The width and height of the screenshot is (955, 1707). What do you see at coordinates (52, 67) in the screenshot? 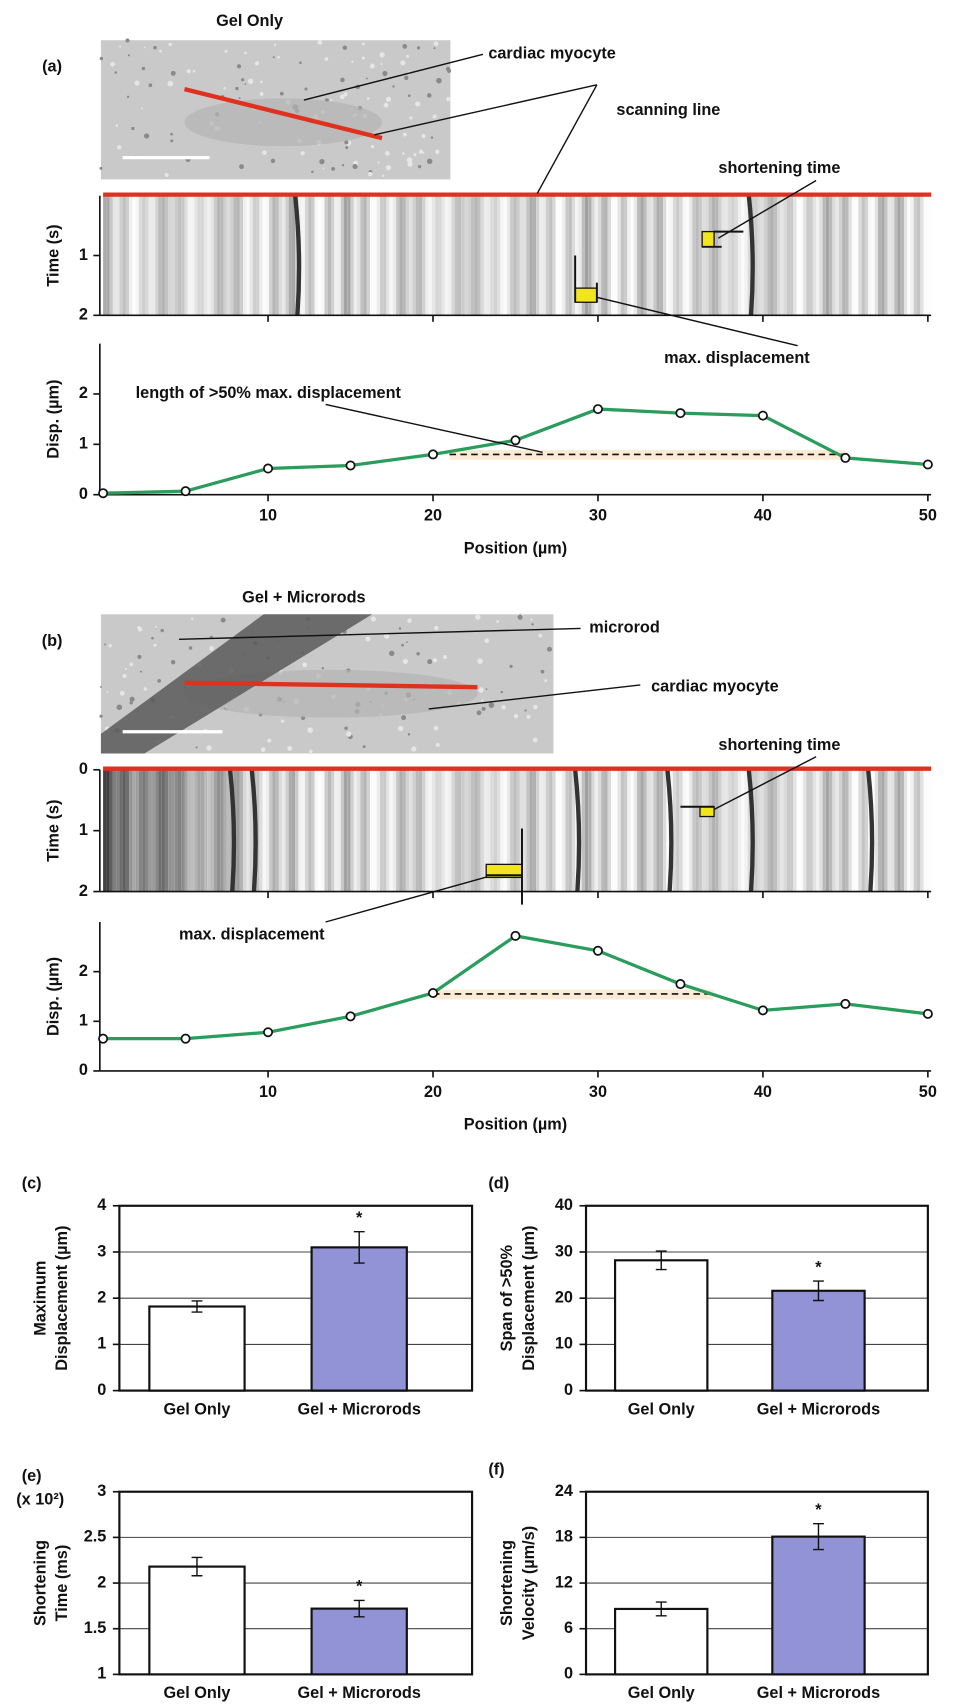
I see `panel-label: (a)` at bounding box center [52, 67].